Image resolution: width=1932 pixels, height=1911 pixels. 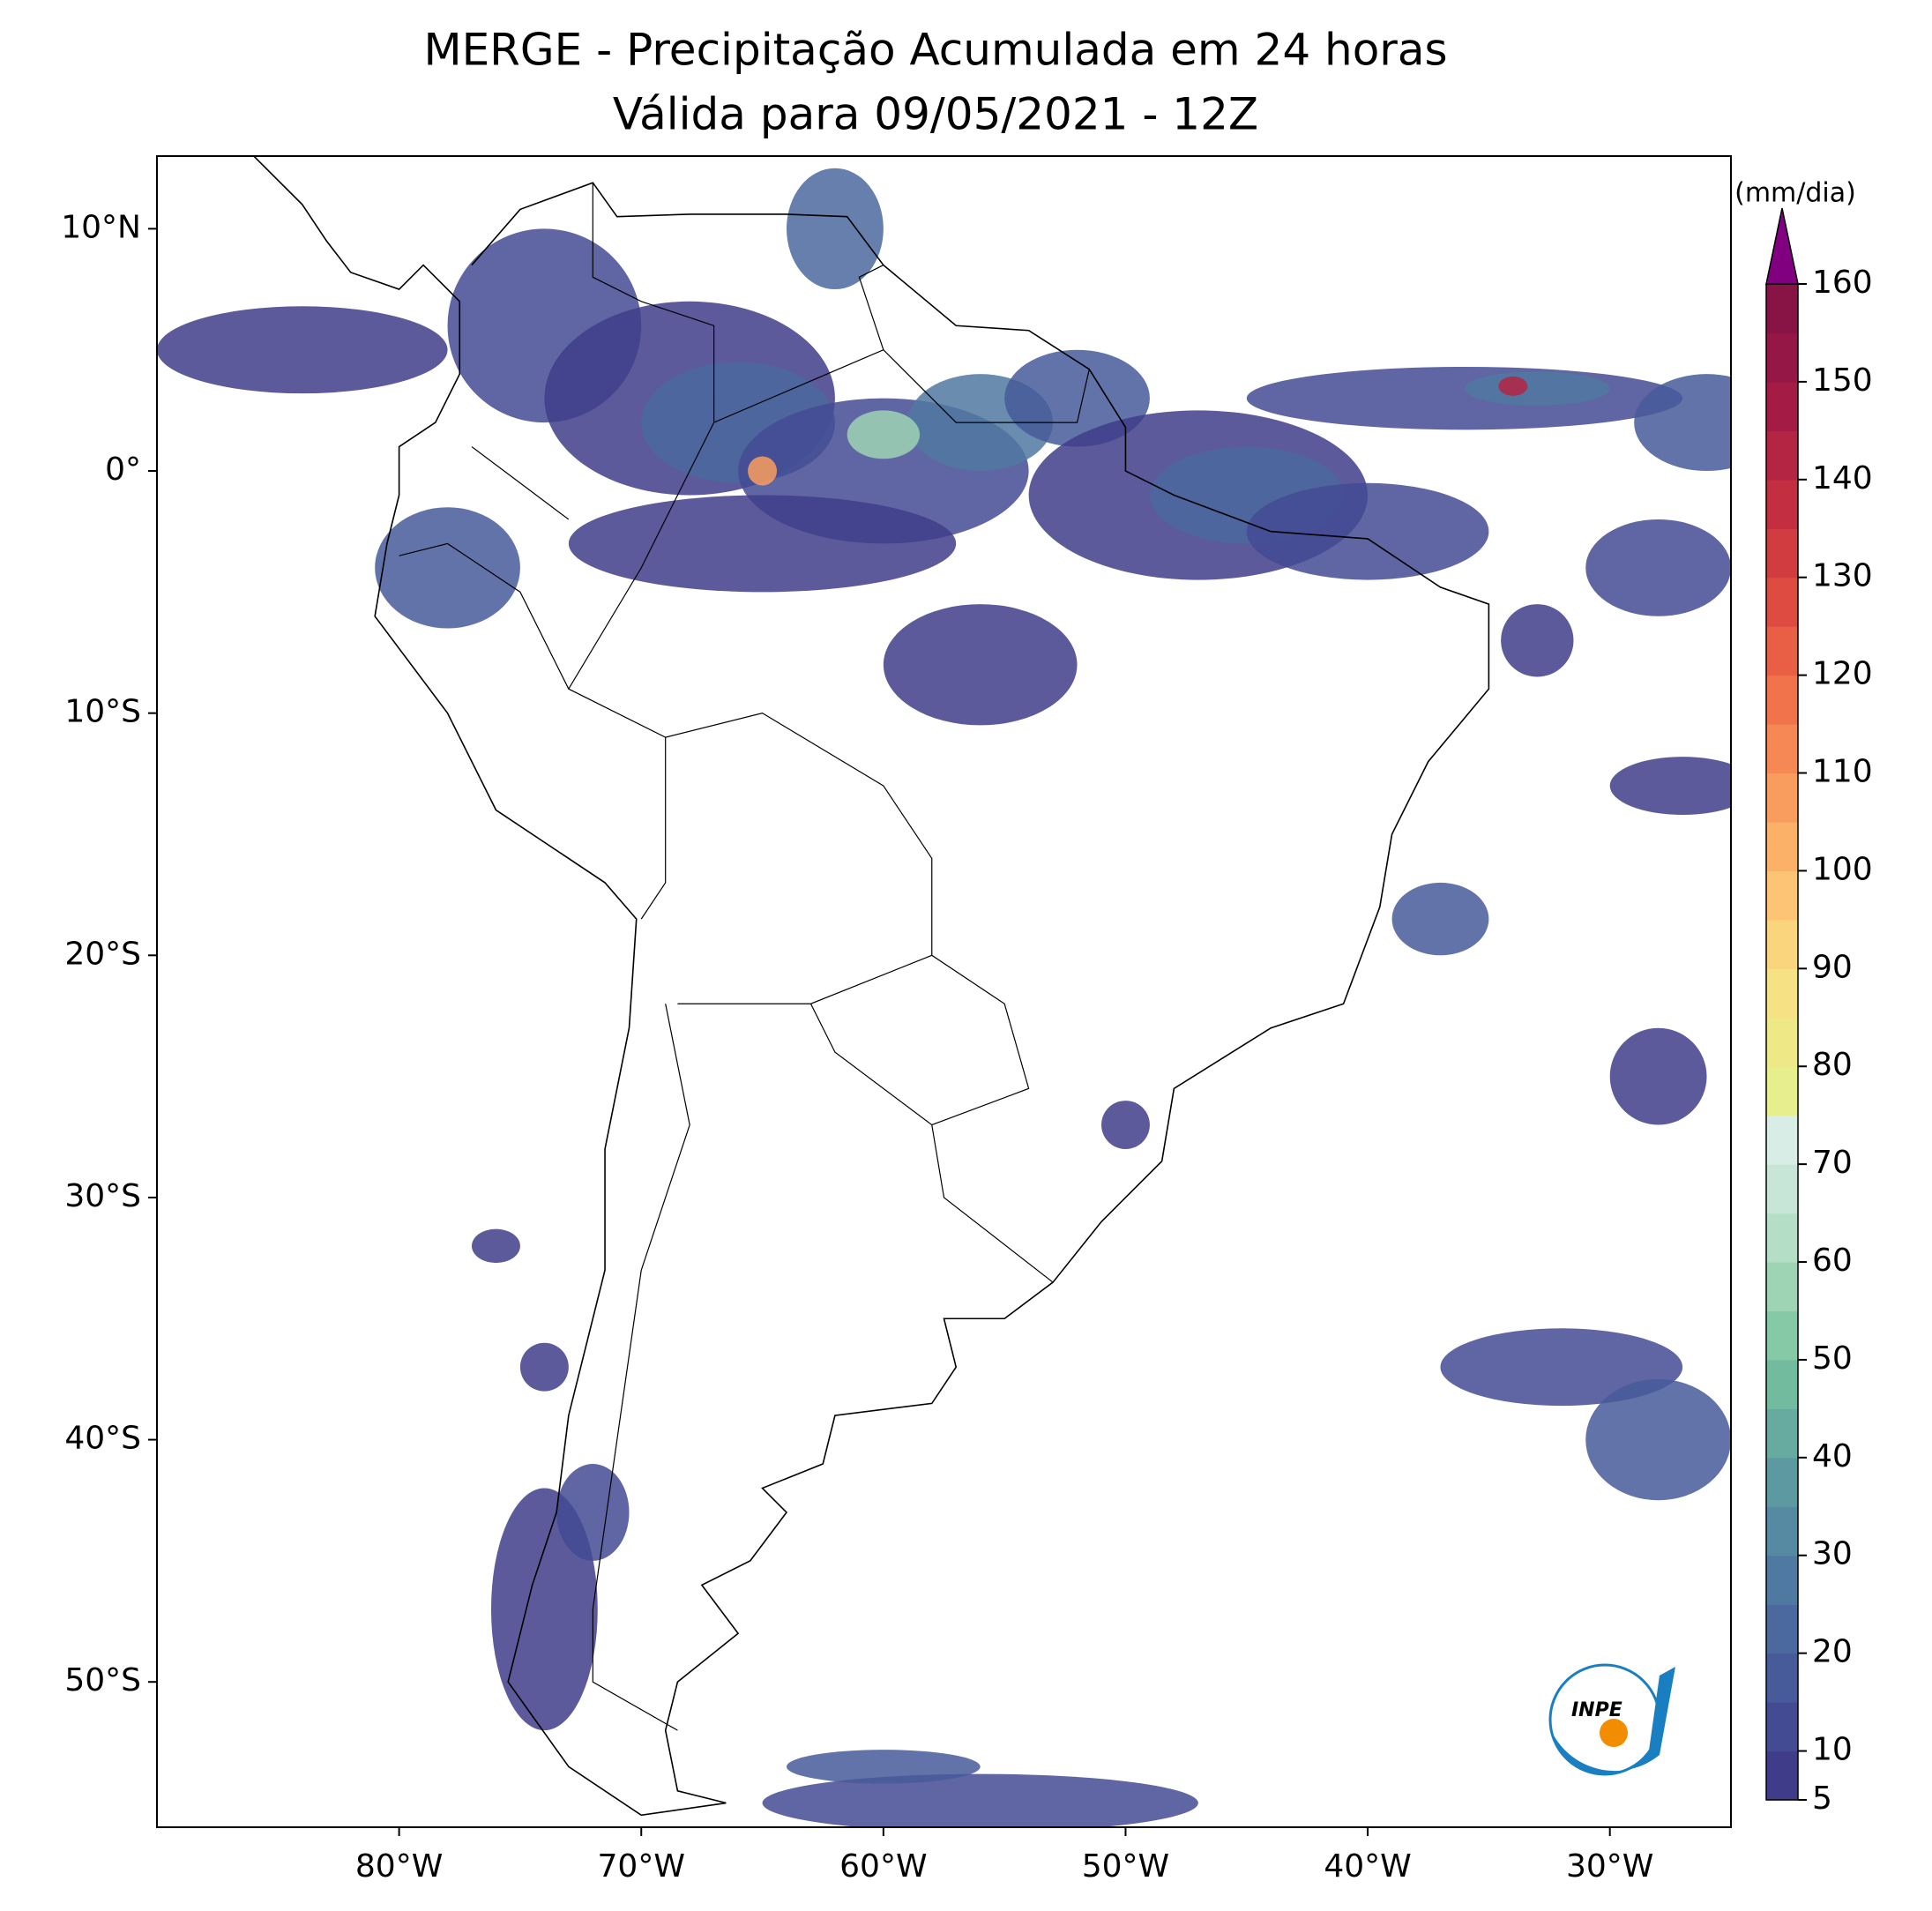 What do you see at coordinates (1832, 1456) in the screenshot?
I see `colorbar-tick-label: 40` at bounding box center [1832, 1456].